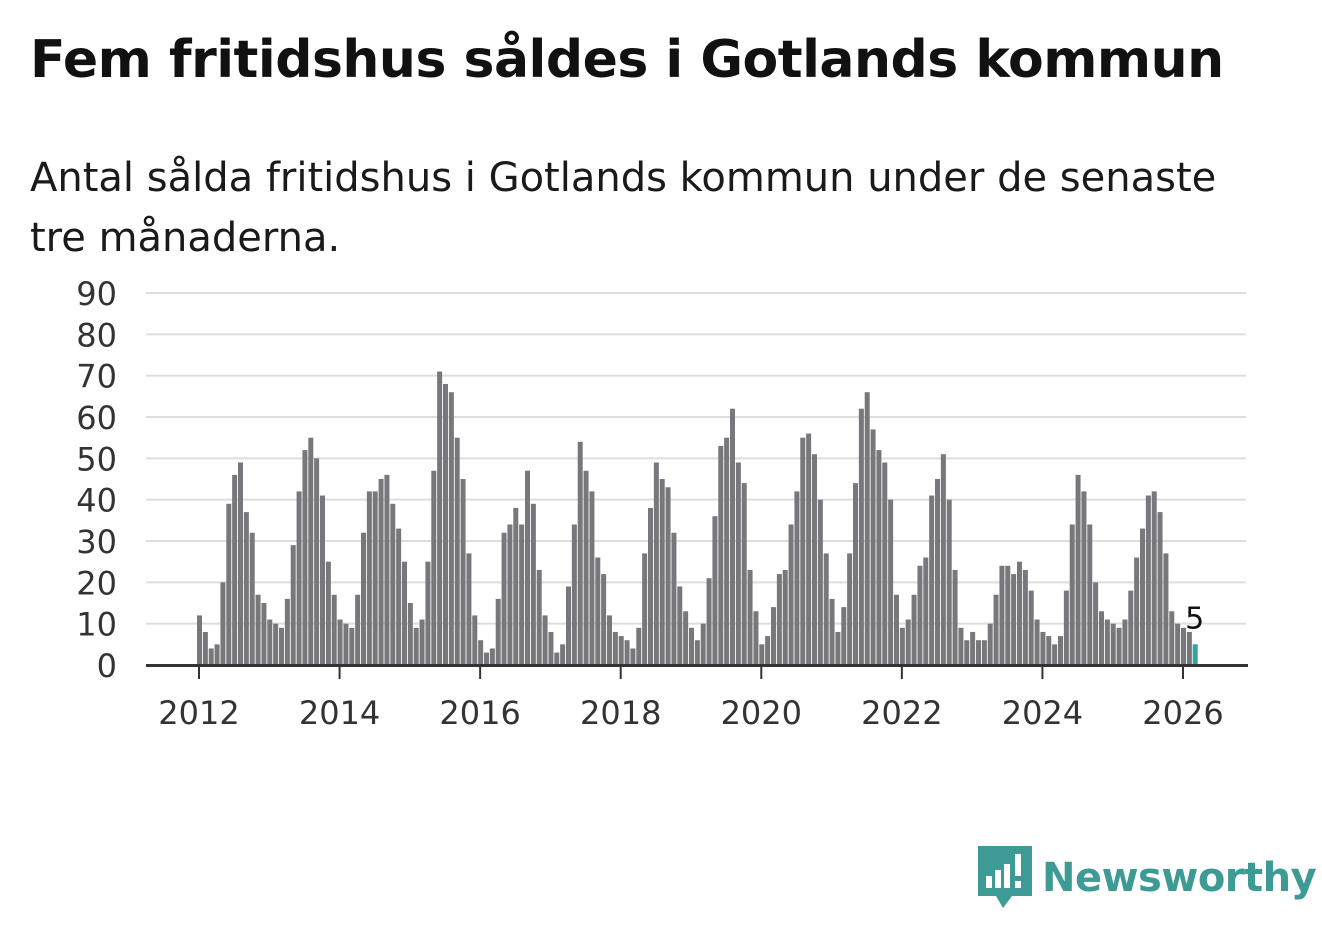 The width and height of the screenshot is (1322, 939). I want to click on brand-name: Newsworthy, so click(1179, 878).